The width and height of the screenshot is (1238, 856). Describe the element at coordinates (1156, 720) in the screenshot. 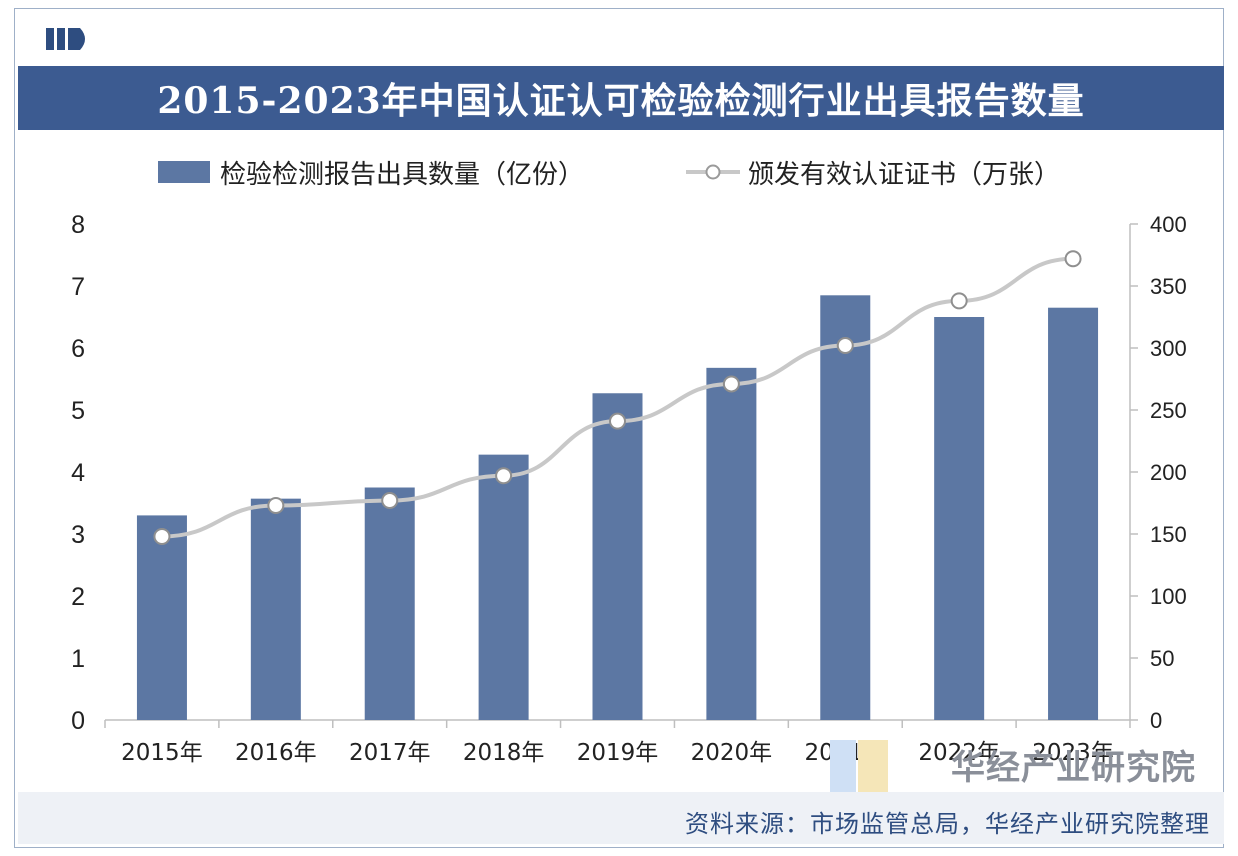

I see `y-right-tick-label: 0` at that location.